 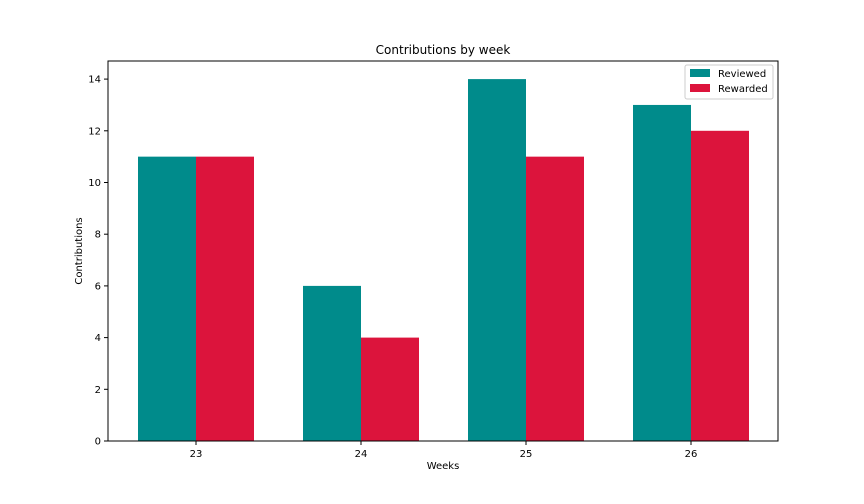 I want to click on x-axis-ticks: 23 24 25 26, so click(x=444, y=450).